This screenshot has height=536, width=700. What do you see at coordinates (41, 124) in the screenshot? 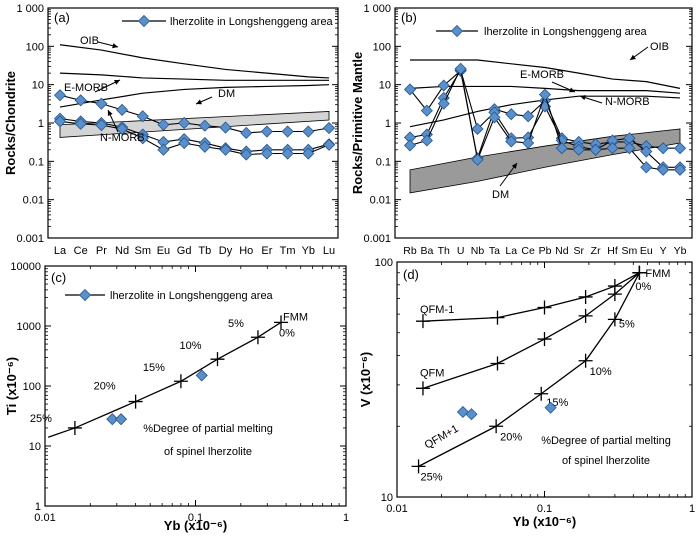
I see `panel-a-ytick-label: 1` at bounding box center [41, 124].